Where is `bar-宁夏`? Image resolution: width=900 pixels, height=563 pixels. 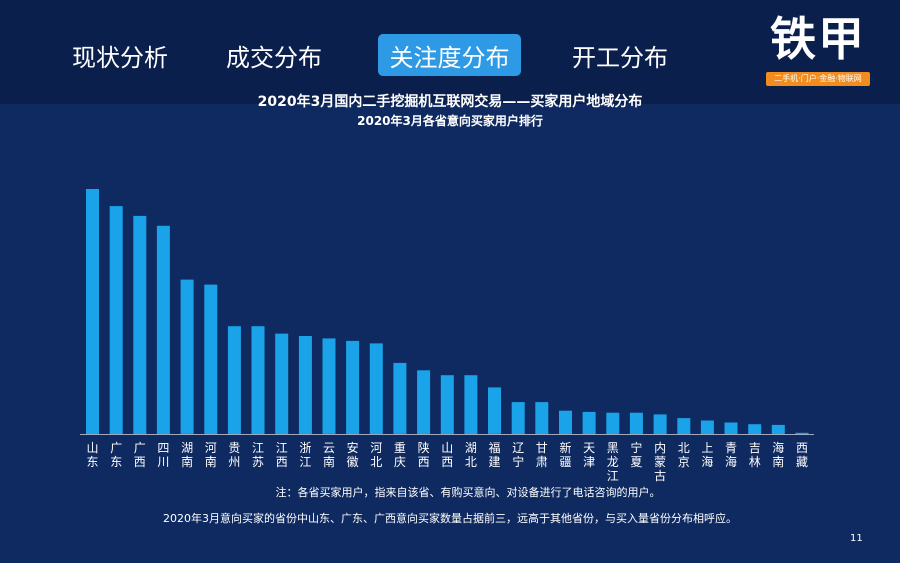 bar-宁夏 is located at coordinates (636, 423).